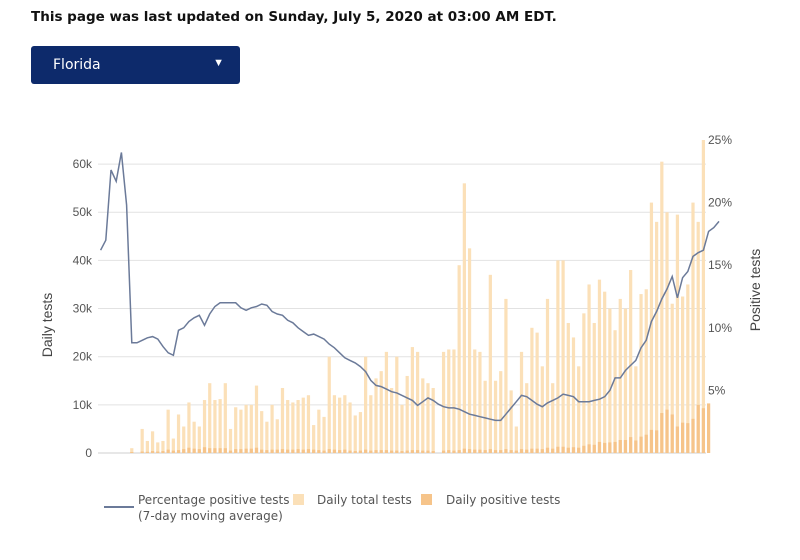  What do you see at coordinates (503, 500) in the screenshot?
I see `legend-positive-label: Daily positive tests` at bounding box center [503, 500].